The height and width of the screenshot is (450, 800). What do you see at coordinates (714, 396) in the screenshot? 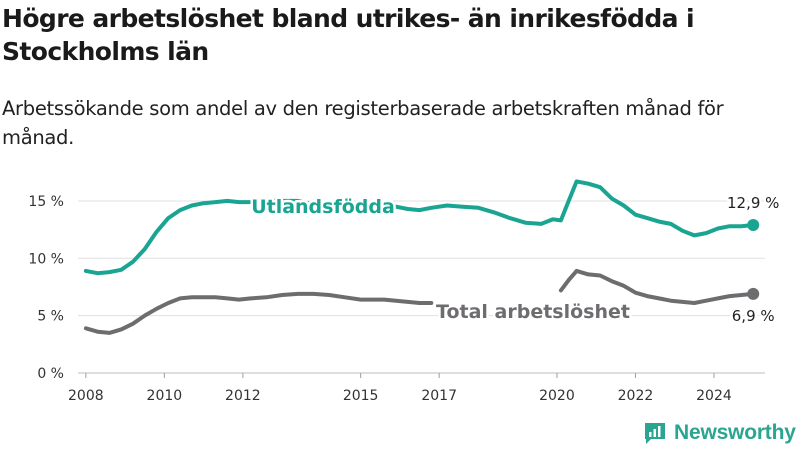
I see `x-tick-label: 2024` at bounding box center [714, 396].